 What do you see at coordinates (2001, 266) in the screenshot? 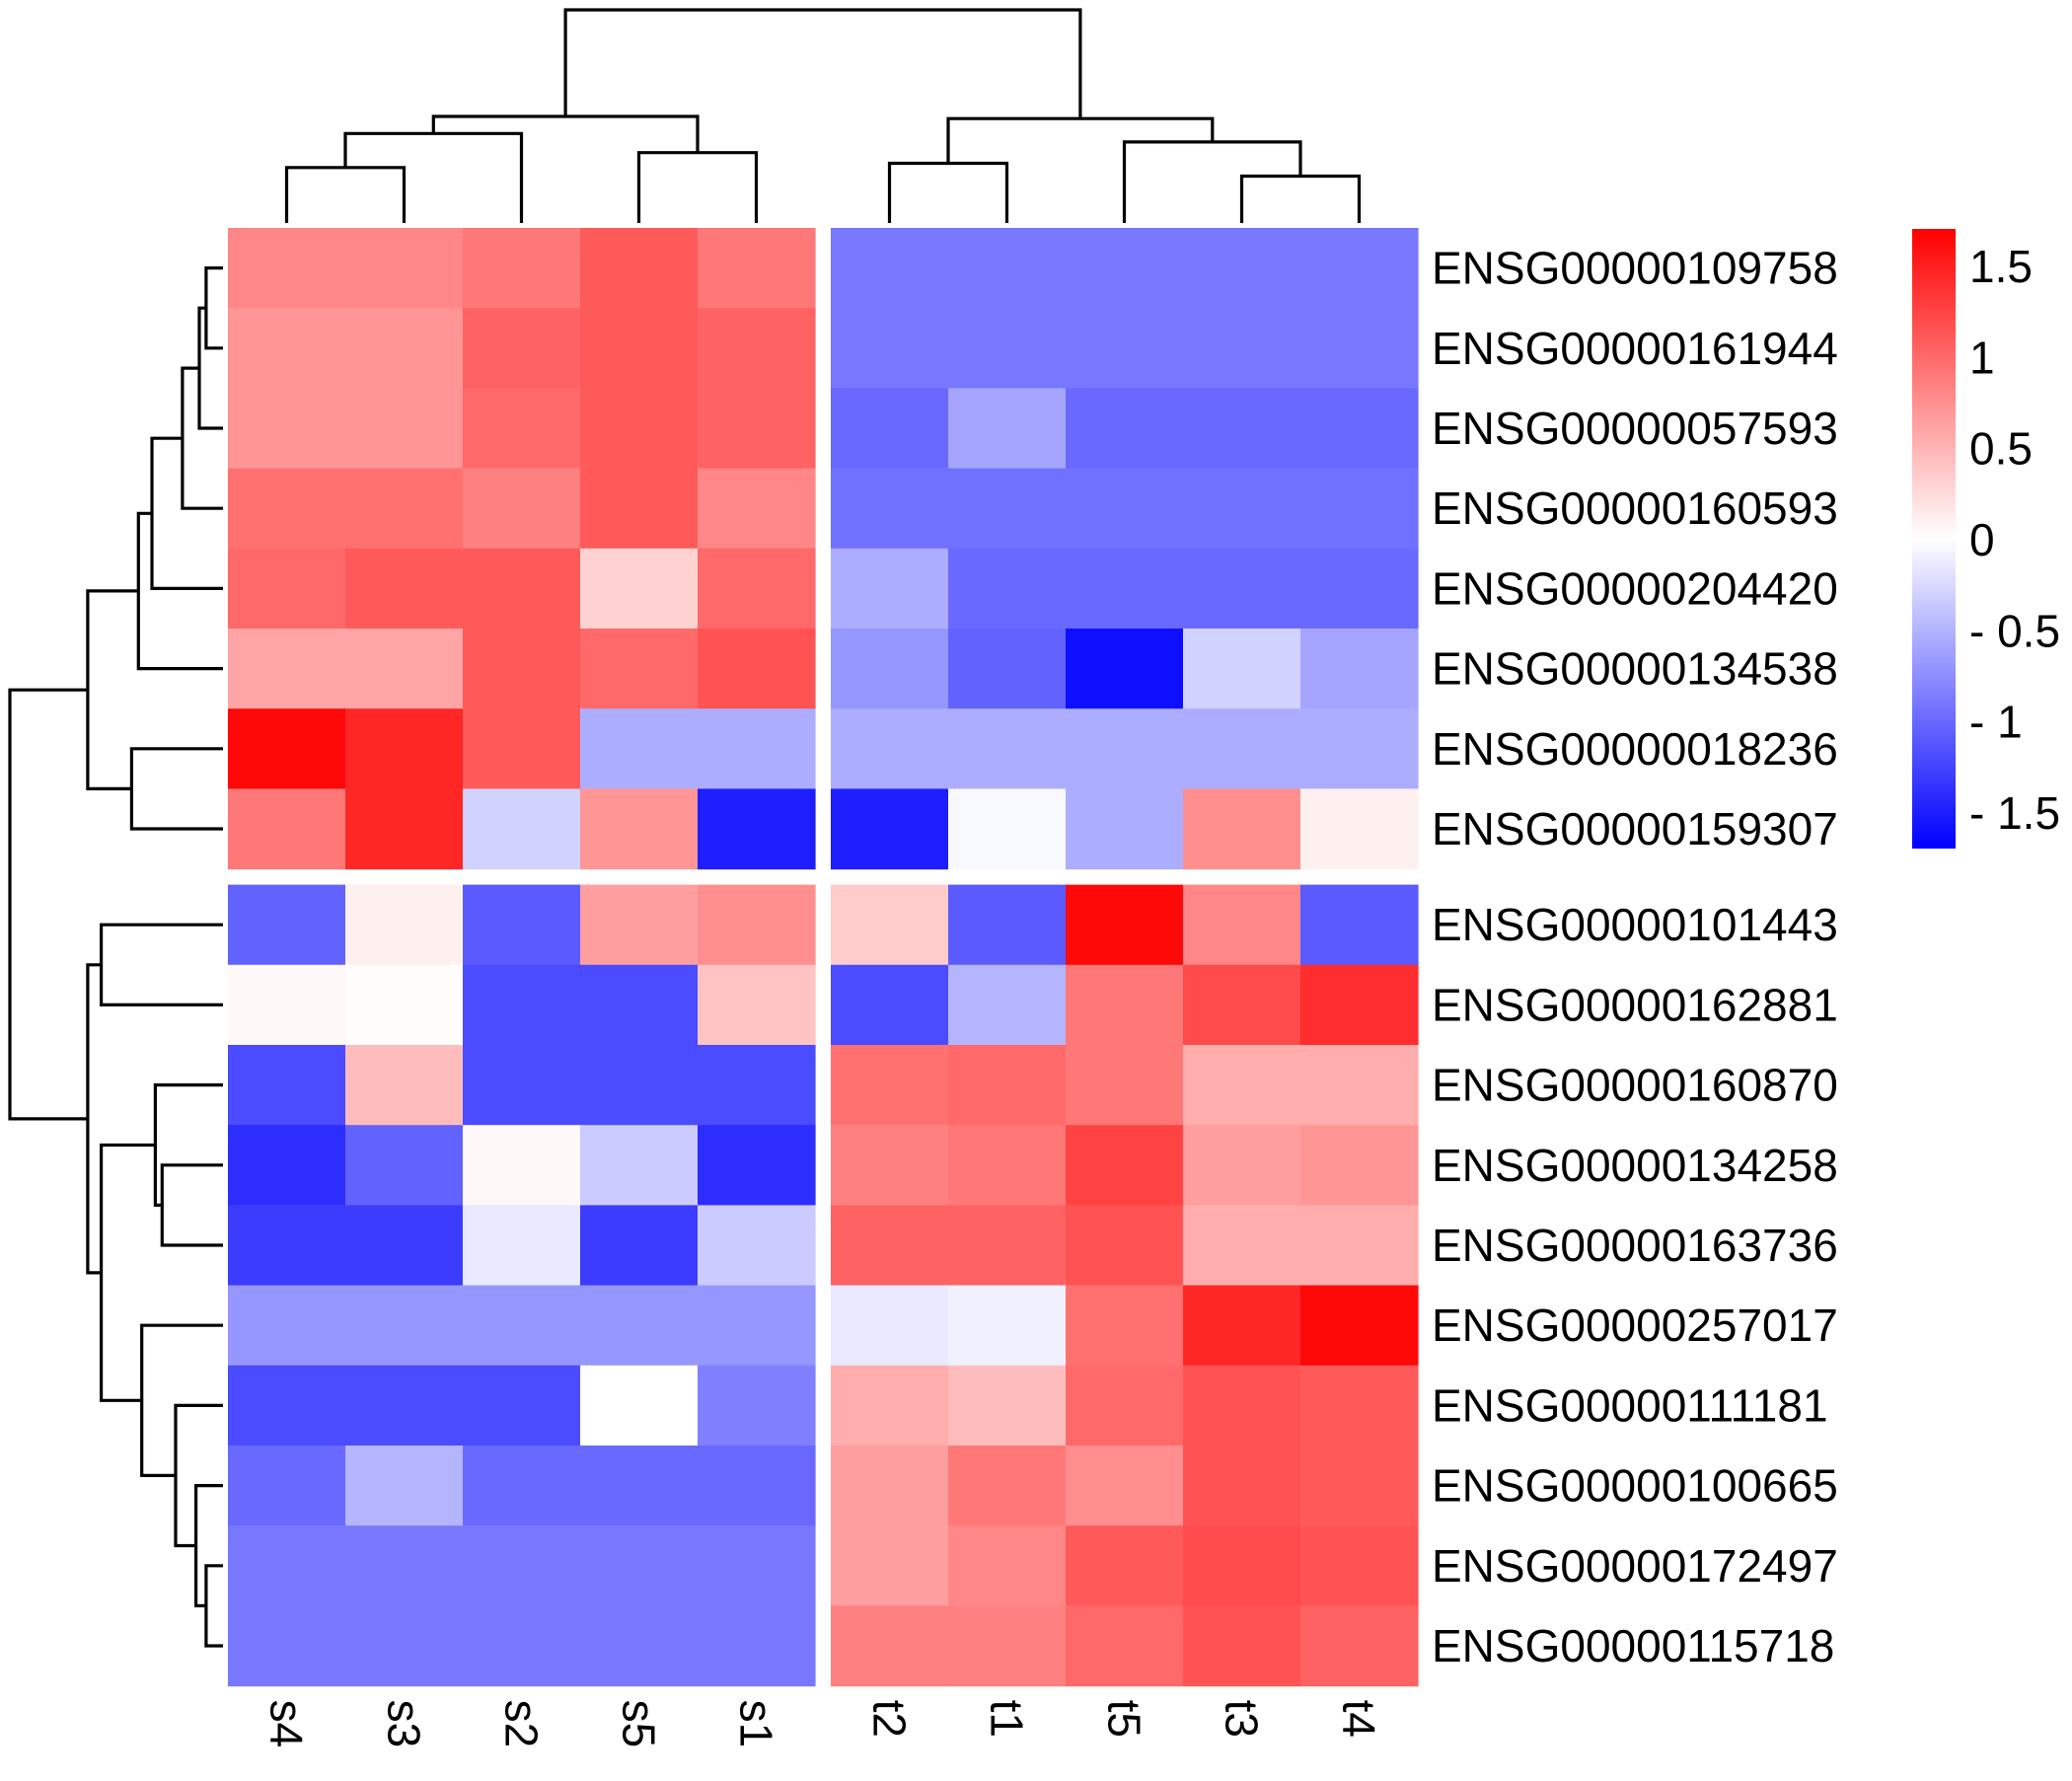
I see `legend-tick-label: 1.5` at bounding box center [2001, 266].